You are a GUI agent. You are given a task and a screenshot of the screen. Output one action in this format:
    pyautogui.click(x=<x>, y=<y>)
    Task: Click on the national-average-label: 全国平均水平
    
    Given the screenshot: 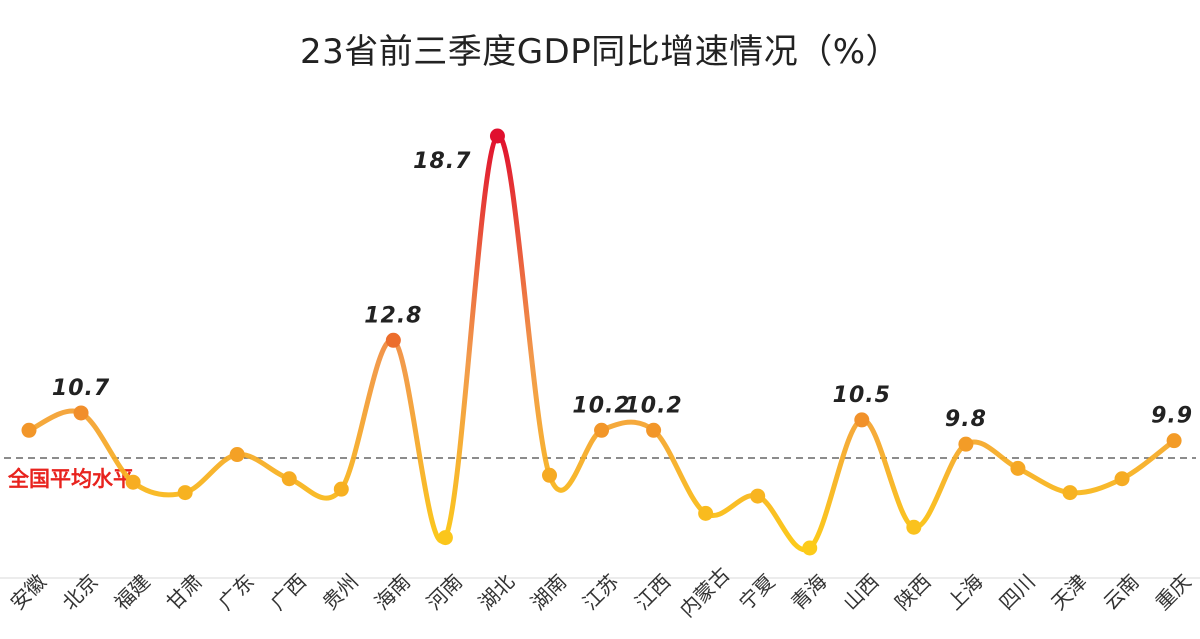 What is the action you would take?
    pyautogui.click(x=70, y=479)
    